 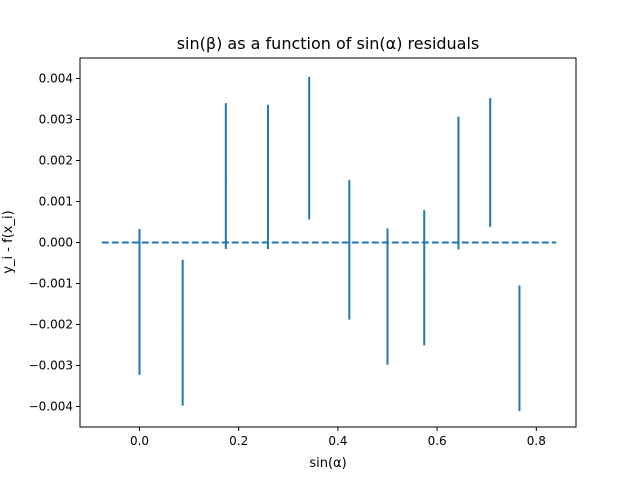 I want to click on y-tick-label: −0.004, so click(x=51, y=407).